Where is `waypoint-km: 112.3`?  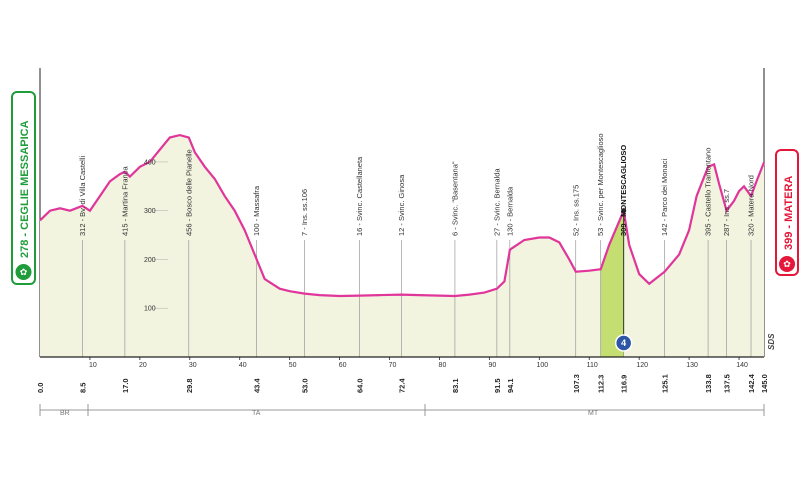 waypoint-km: 112.3 is located at coordinates (601, 384).